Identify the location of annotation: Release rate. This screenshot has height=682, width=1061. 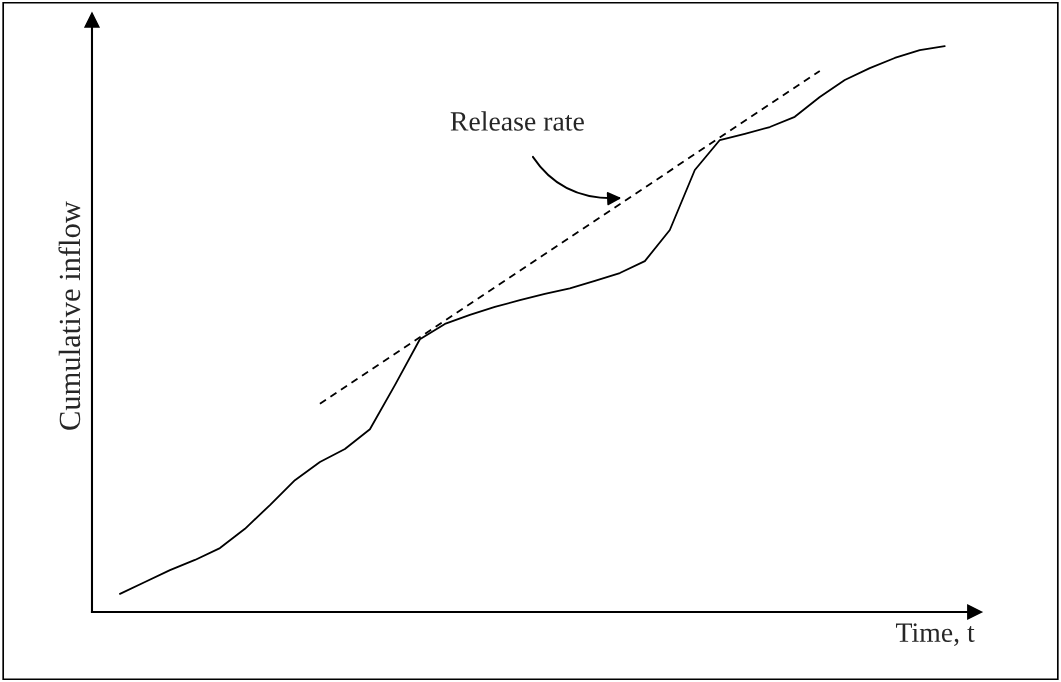
(517, 121).